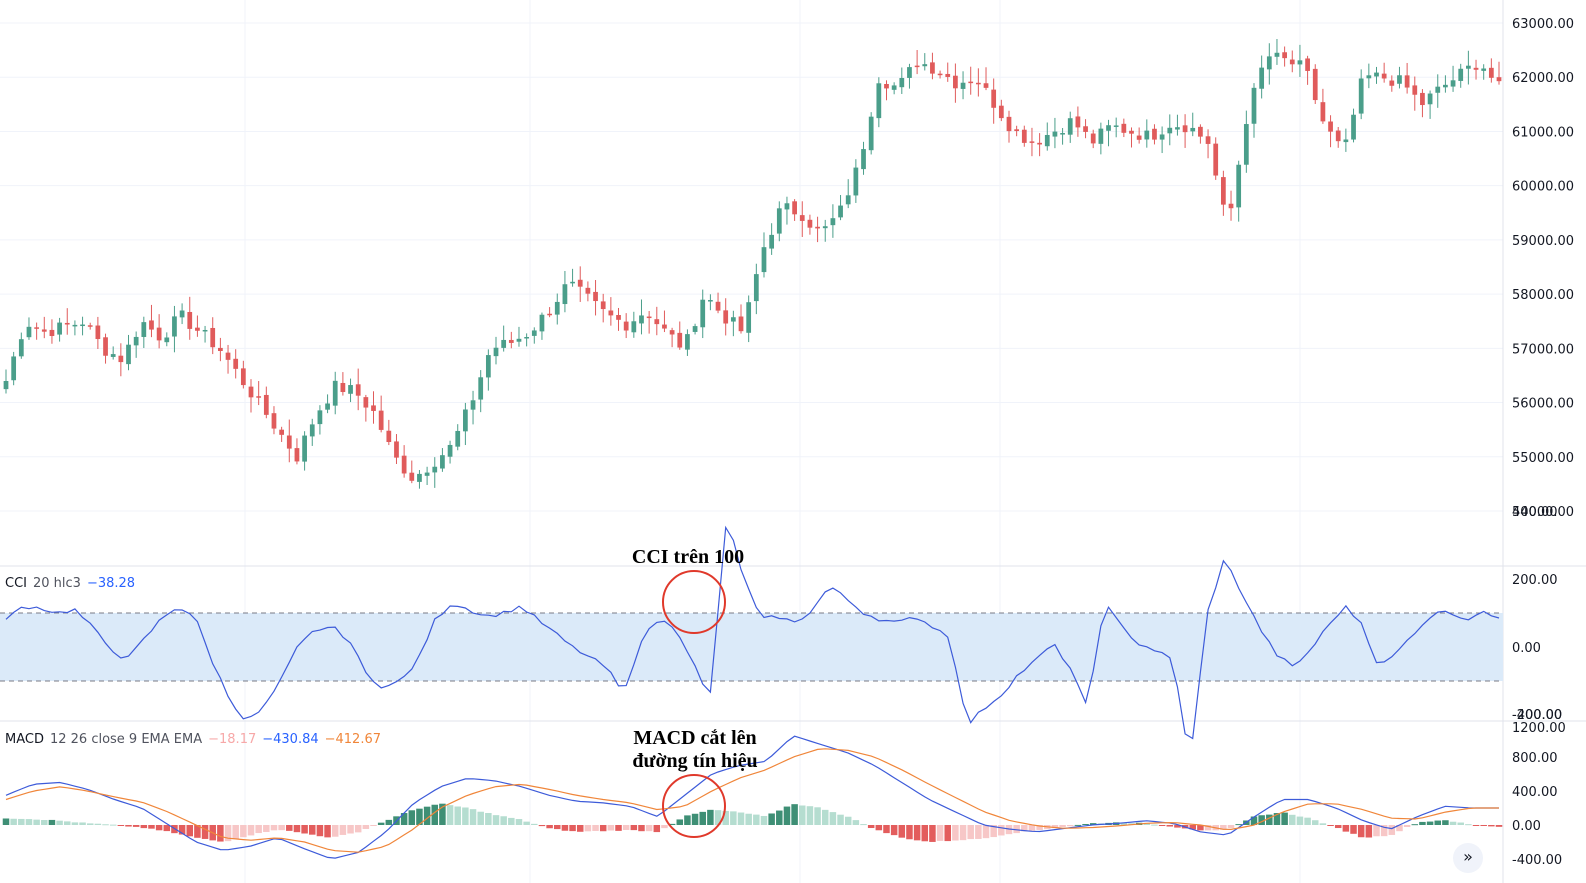 Image resolution: width=1586 pixels, height=883 pixels. Describe the element at coordinates (73, 583) in the screenshot. I see `cci-legend: CCI 20 hlc3 −38.28` at that location.